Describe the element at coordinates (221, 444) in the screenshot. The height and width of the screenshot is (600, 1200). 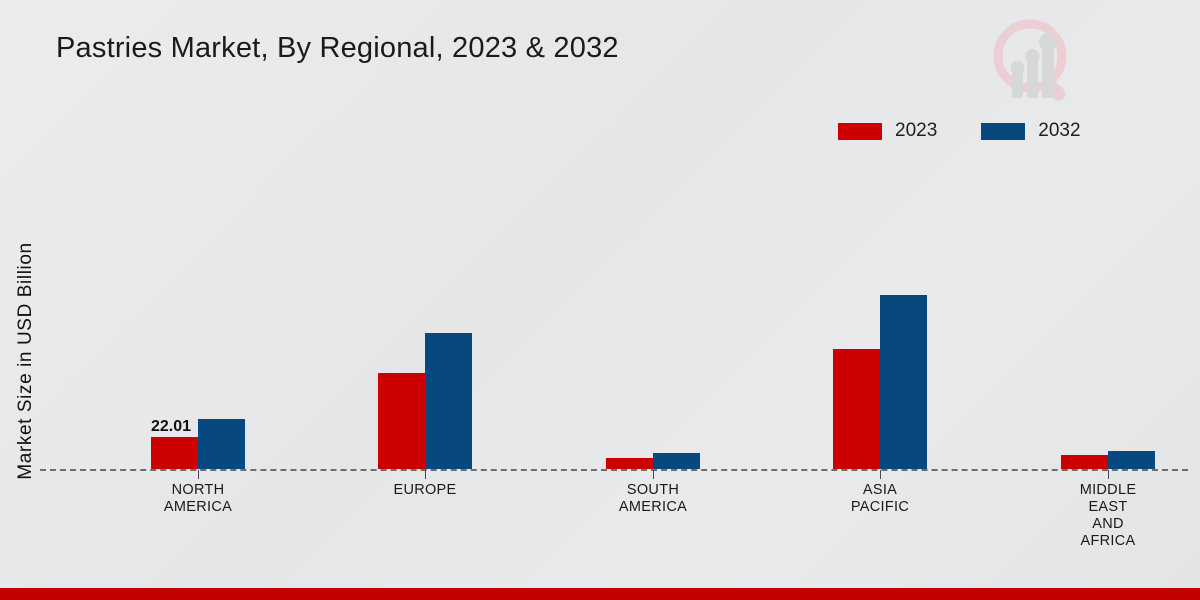
I see `bar-2032-north-america` at that location.